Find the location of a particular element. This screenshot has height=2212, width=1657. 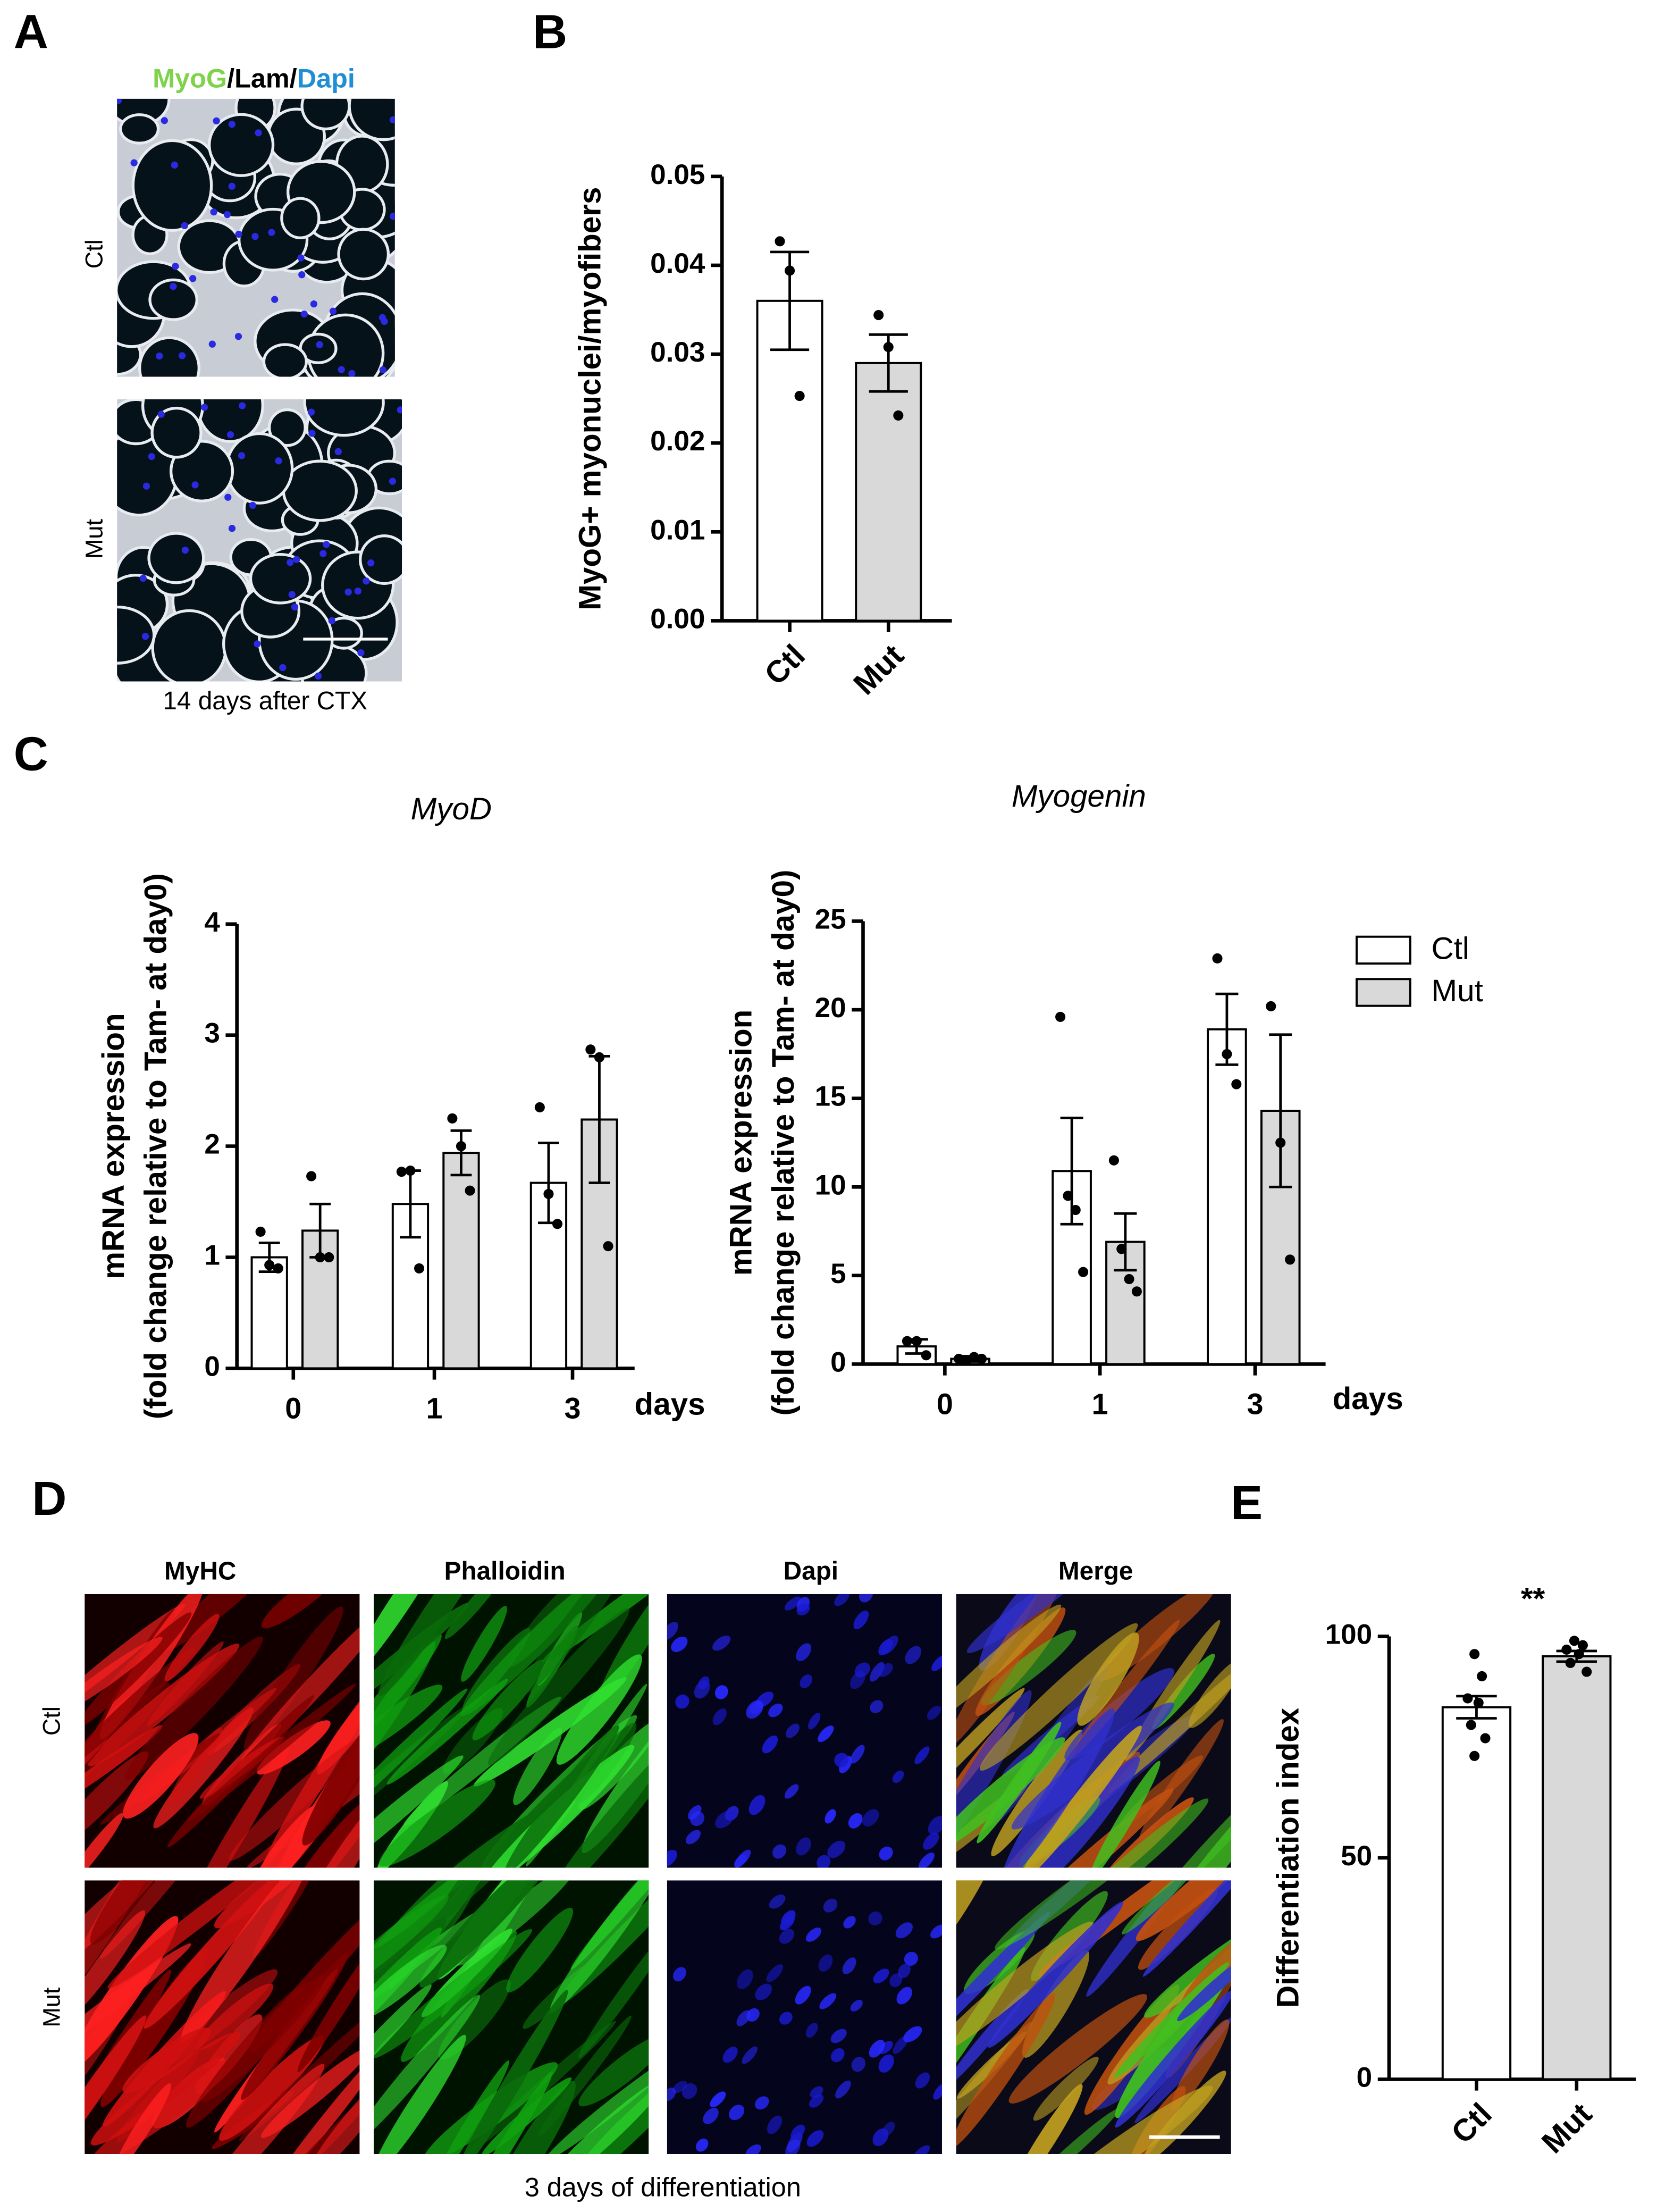

y-tick-label: 15 is located at coordinates (830, 1096).